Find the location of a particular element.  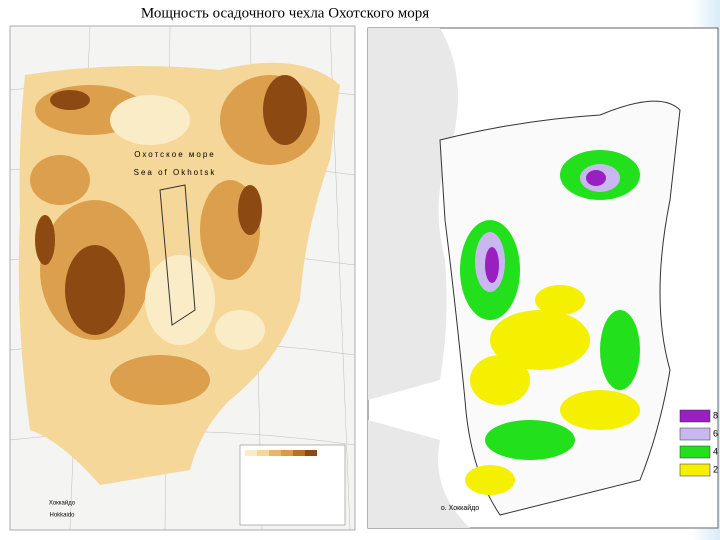

island-label: о. Хоккайдо is located at coordinates (460, 508).